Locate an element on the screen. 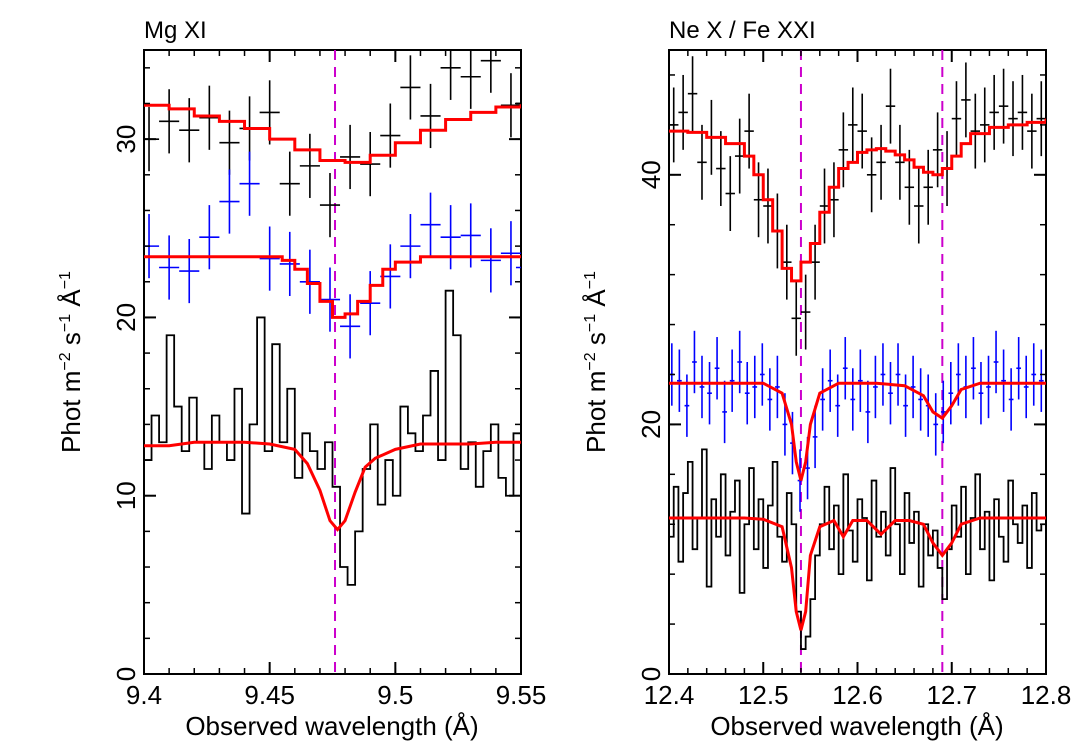  x-tick-label: 9.45 is located at coordinates (269, 695).